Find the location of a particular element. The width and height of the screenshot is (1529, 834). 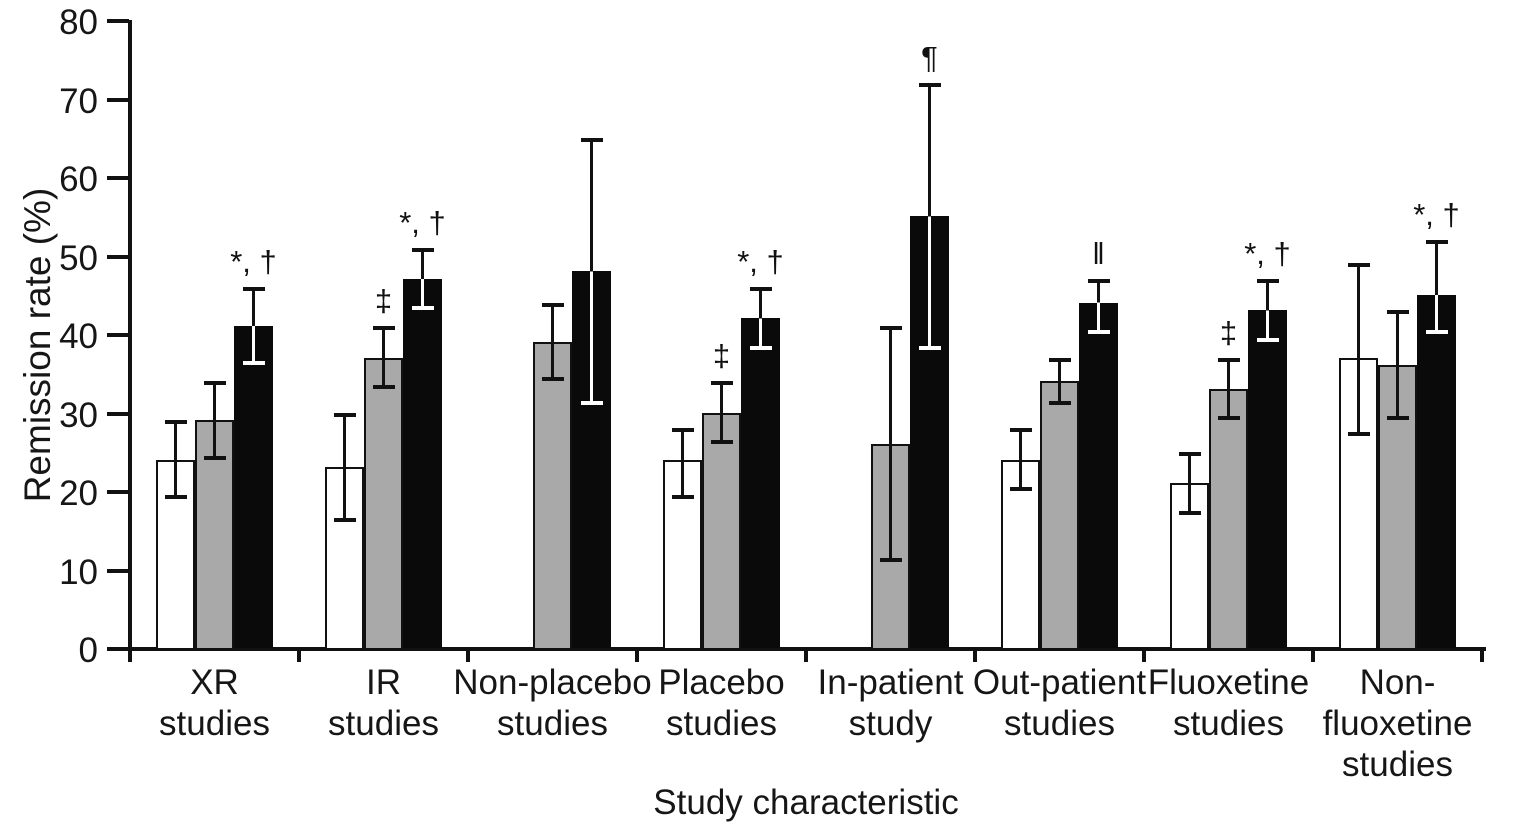

y-tick-label-20: 20 is located at coordinates (78, 493).